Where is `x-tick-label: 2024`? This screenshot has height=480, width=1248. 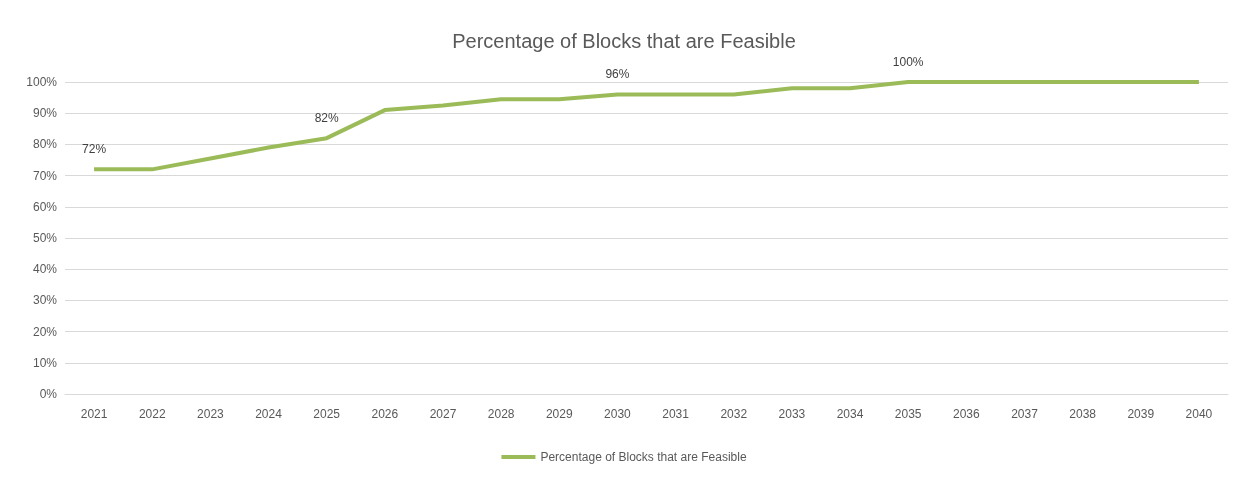
x-tick-label: 2024 is located at coordinates (269, 414).